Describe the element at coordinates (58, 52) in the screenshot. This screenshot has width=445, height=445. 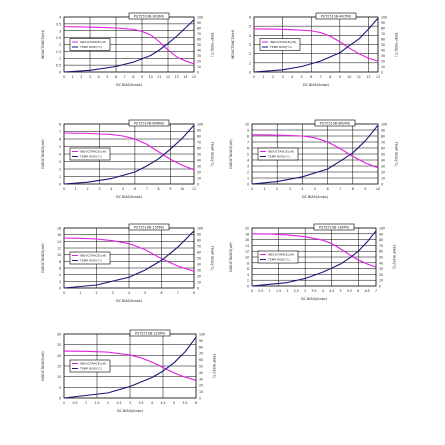
I see `y-tick-label: 1.5` at that location.